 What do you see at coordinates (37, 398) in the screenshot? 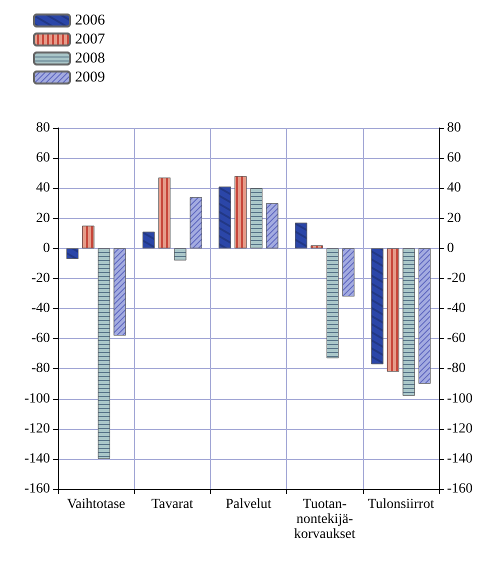
I see `y-tick-label: -100` at bounding box center [37, 398].